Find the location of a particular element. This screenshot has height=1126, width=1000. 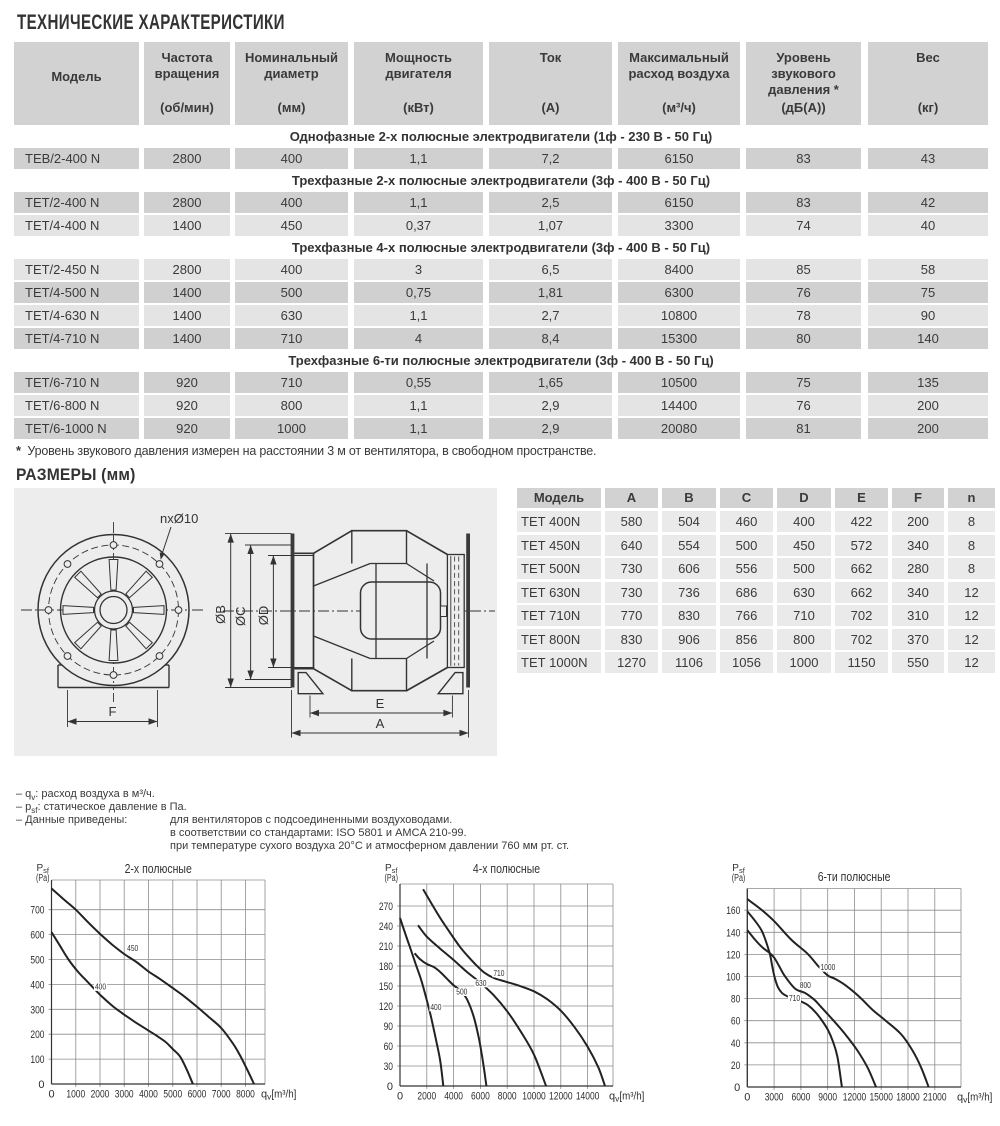

svg-text: 180 is located at coordinates (386, 967).